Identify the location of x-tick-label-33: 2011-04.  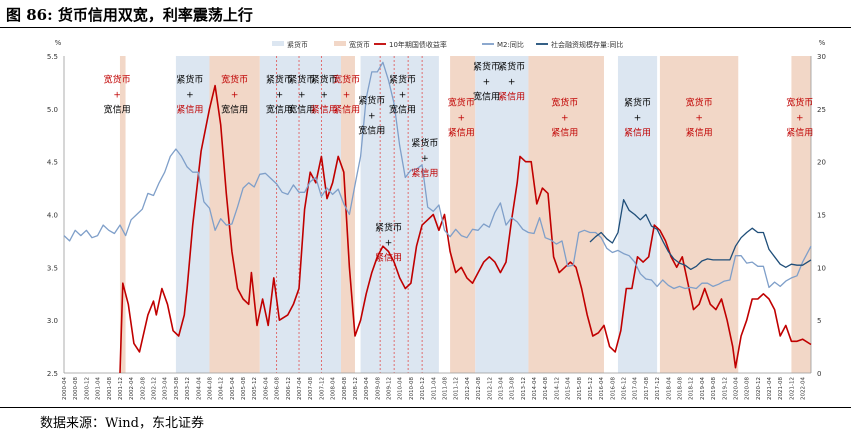
(434, 388).